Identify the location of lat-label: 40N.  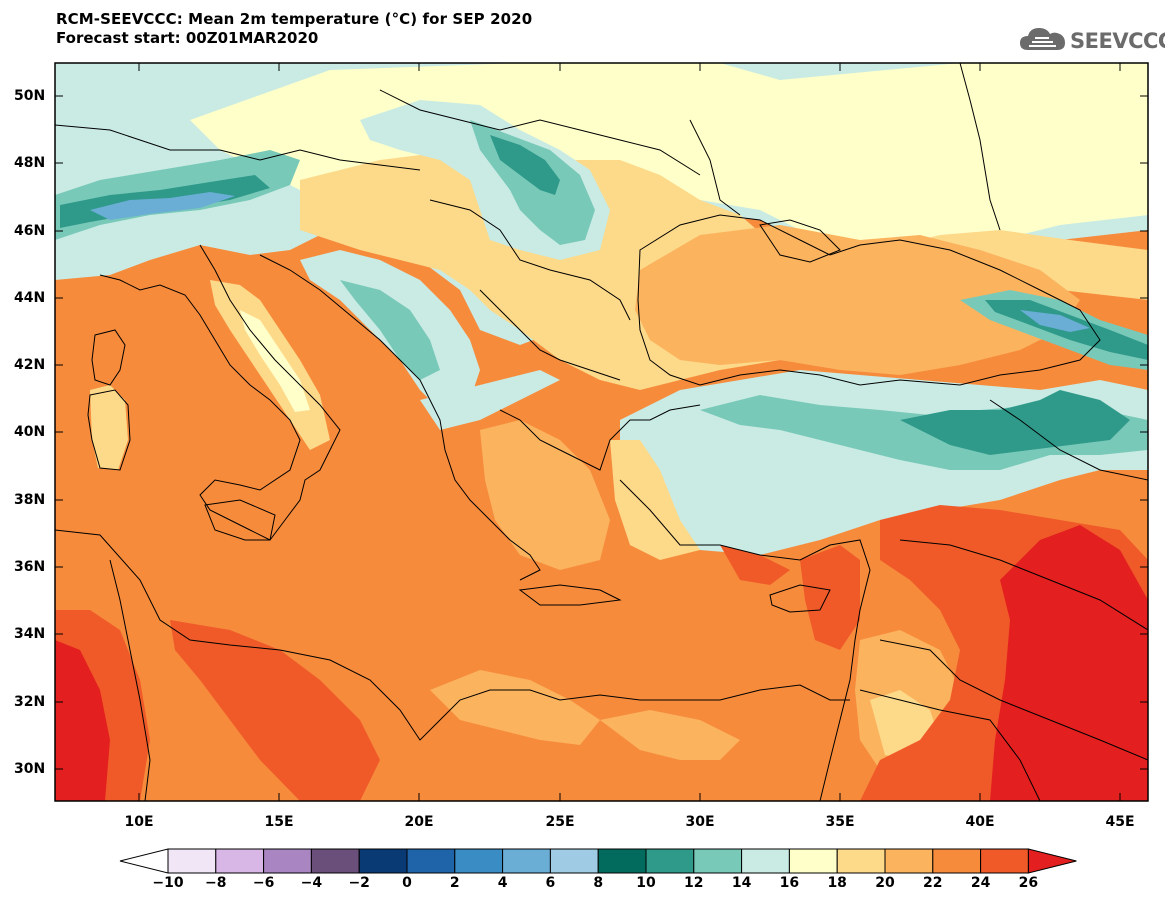
(30, 432).